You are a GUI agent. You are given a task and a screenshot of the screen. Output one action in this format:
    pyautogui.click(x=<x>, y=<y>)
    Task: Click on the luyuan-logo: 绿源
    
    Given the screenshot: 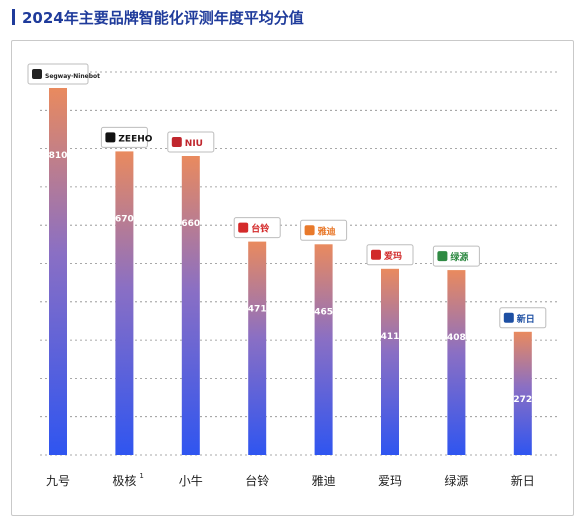 What is the action you would take?
    pyautogui.click(x=456, y=256)
    